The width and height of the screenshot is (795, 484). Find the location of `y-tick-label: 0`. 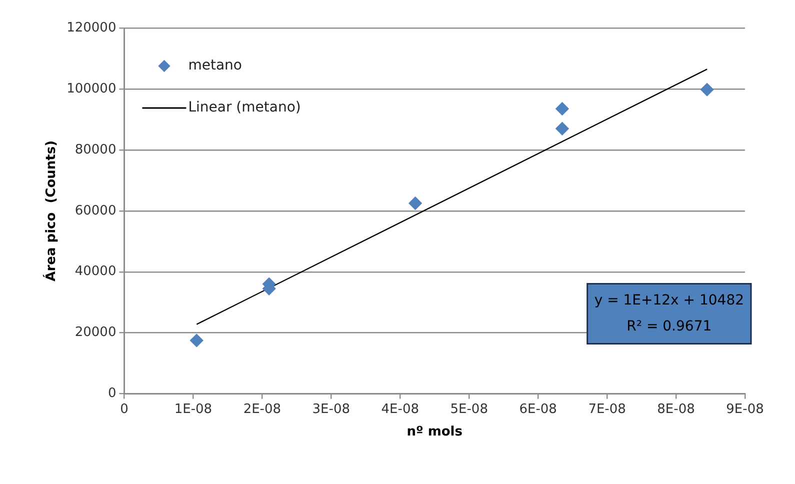

y-tick-label: 0 is located at coordinates (112, 394).